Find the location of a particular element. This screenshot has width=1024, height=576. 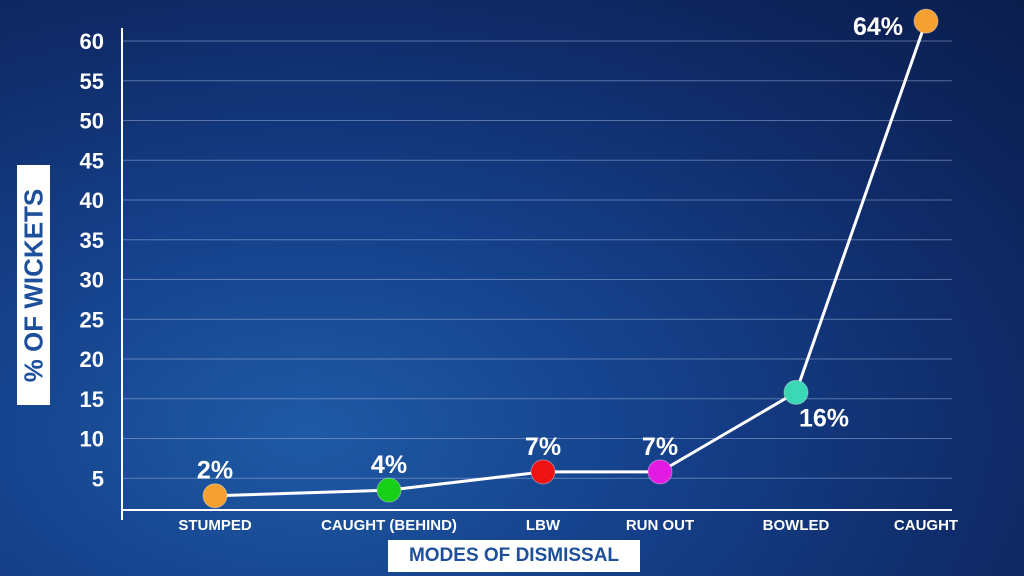

y-axis-title-box: % OF WICKETS is located at coordinates (33, 285).